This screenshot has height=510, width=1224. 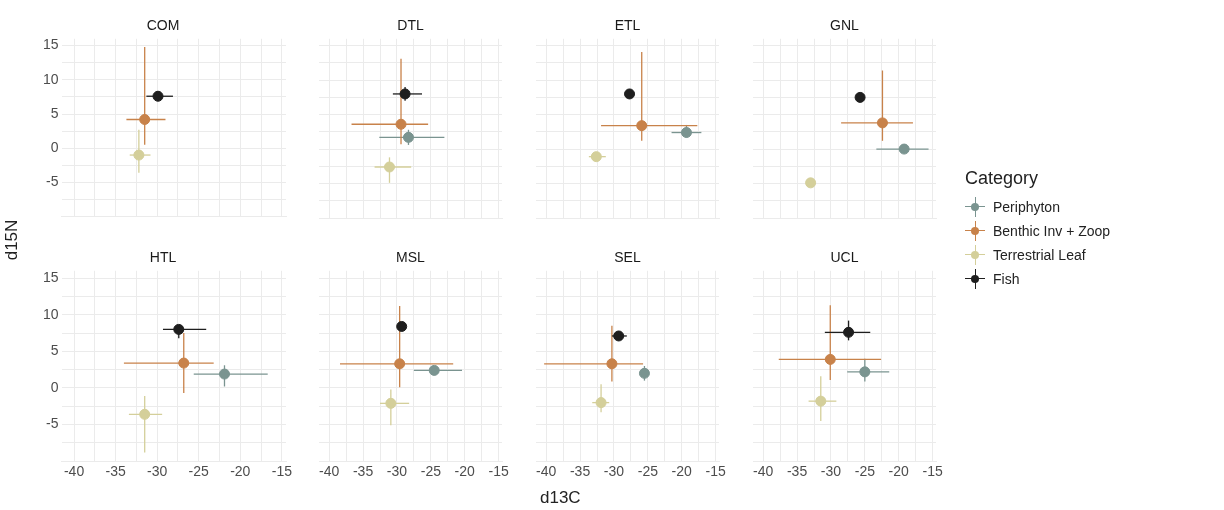 I want to click on chart-title: SEL, so click(x=627, y=257).